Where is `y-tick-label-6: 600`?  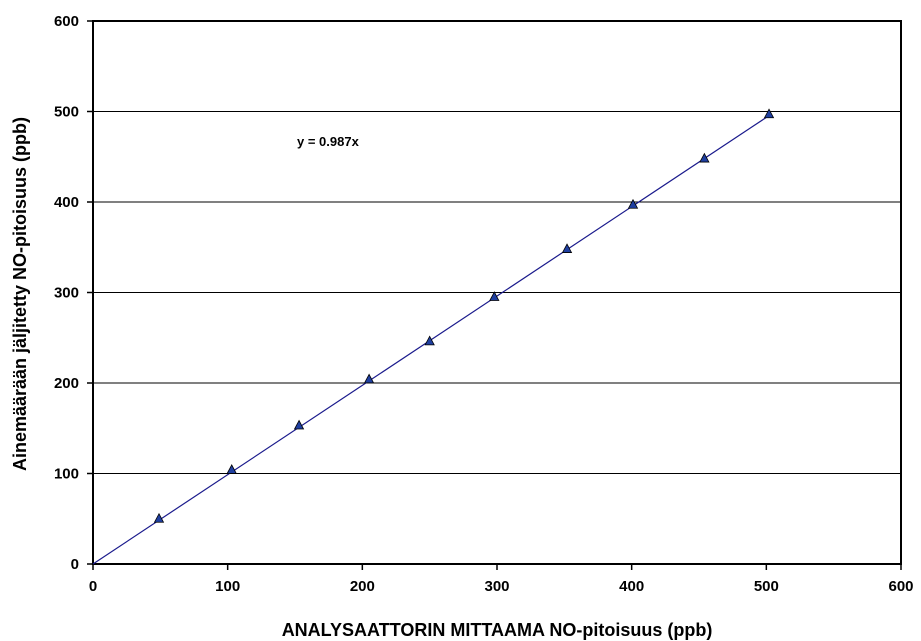 y-tick-label-6: 600 is located at coordinates (66, 21).